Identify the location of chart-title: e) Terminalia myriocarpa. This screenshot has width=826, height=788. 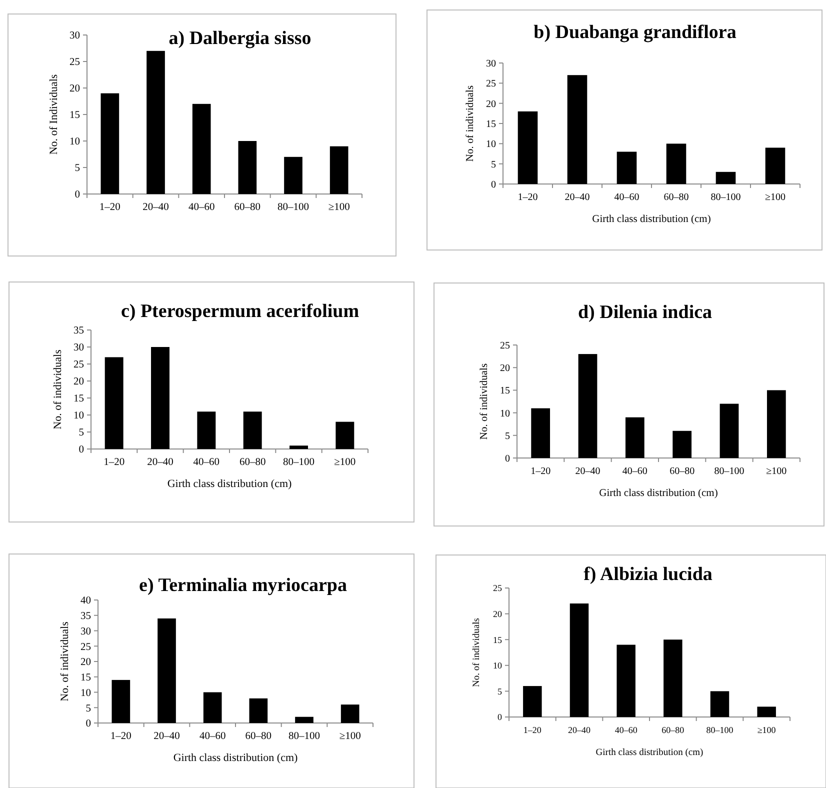
(243, 585).